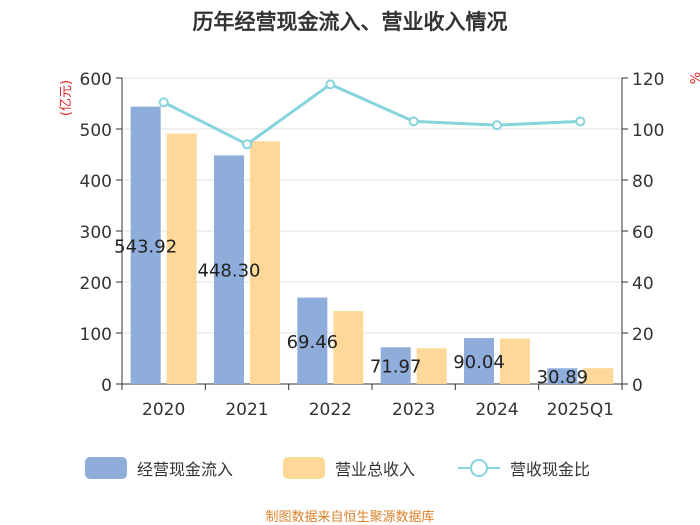 The image size is (700, 525). Describe the element at coordinates (413, 410) in the screenshot. I see `x-tick-label: 2023` at that location.